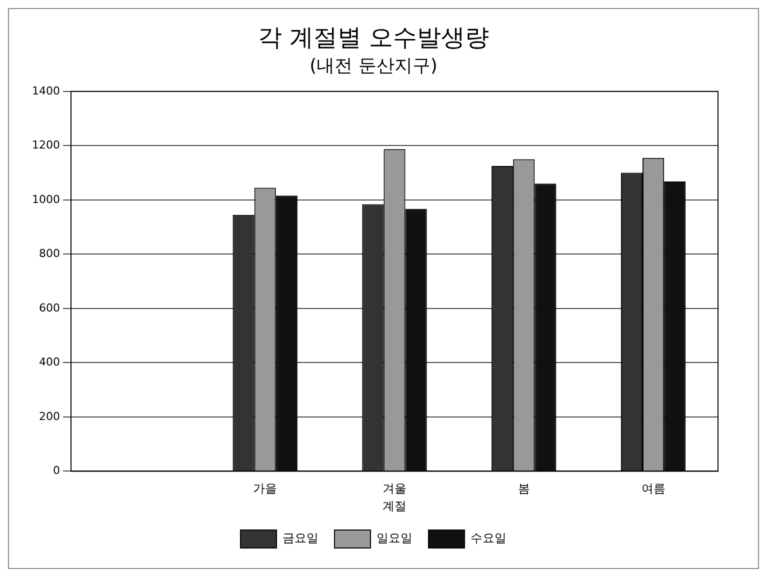 This screenshot has height=577, width=767. Describe the element at coordinates (488, 538) in the screenshot. I see `legend-label: 수요일` at that location.